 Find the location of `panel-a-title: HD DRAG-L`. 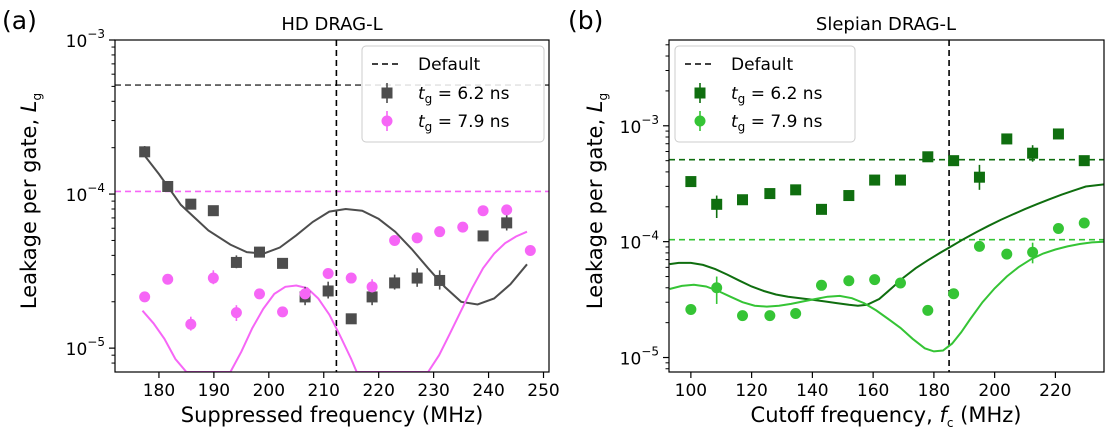

panel-a-title: HD DRAG-L is located at coordinates (331, 24).